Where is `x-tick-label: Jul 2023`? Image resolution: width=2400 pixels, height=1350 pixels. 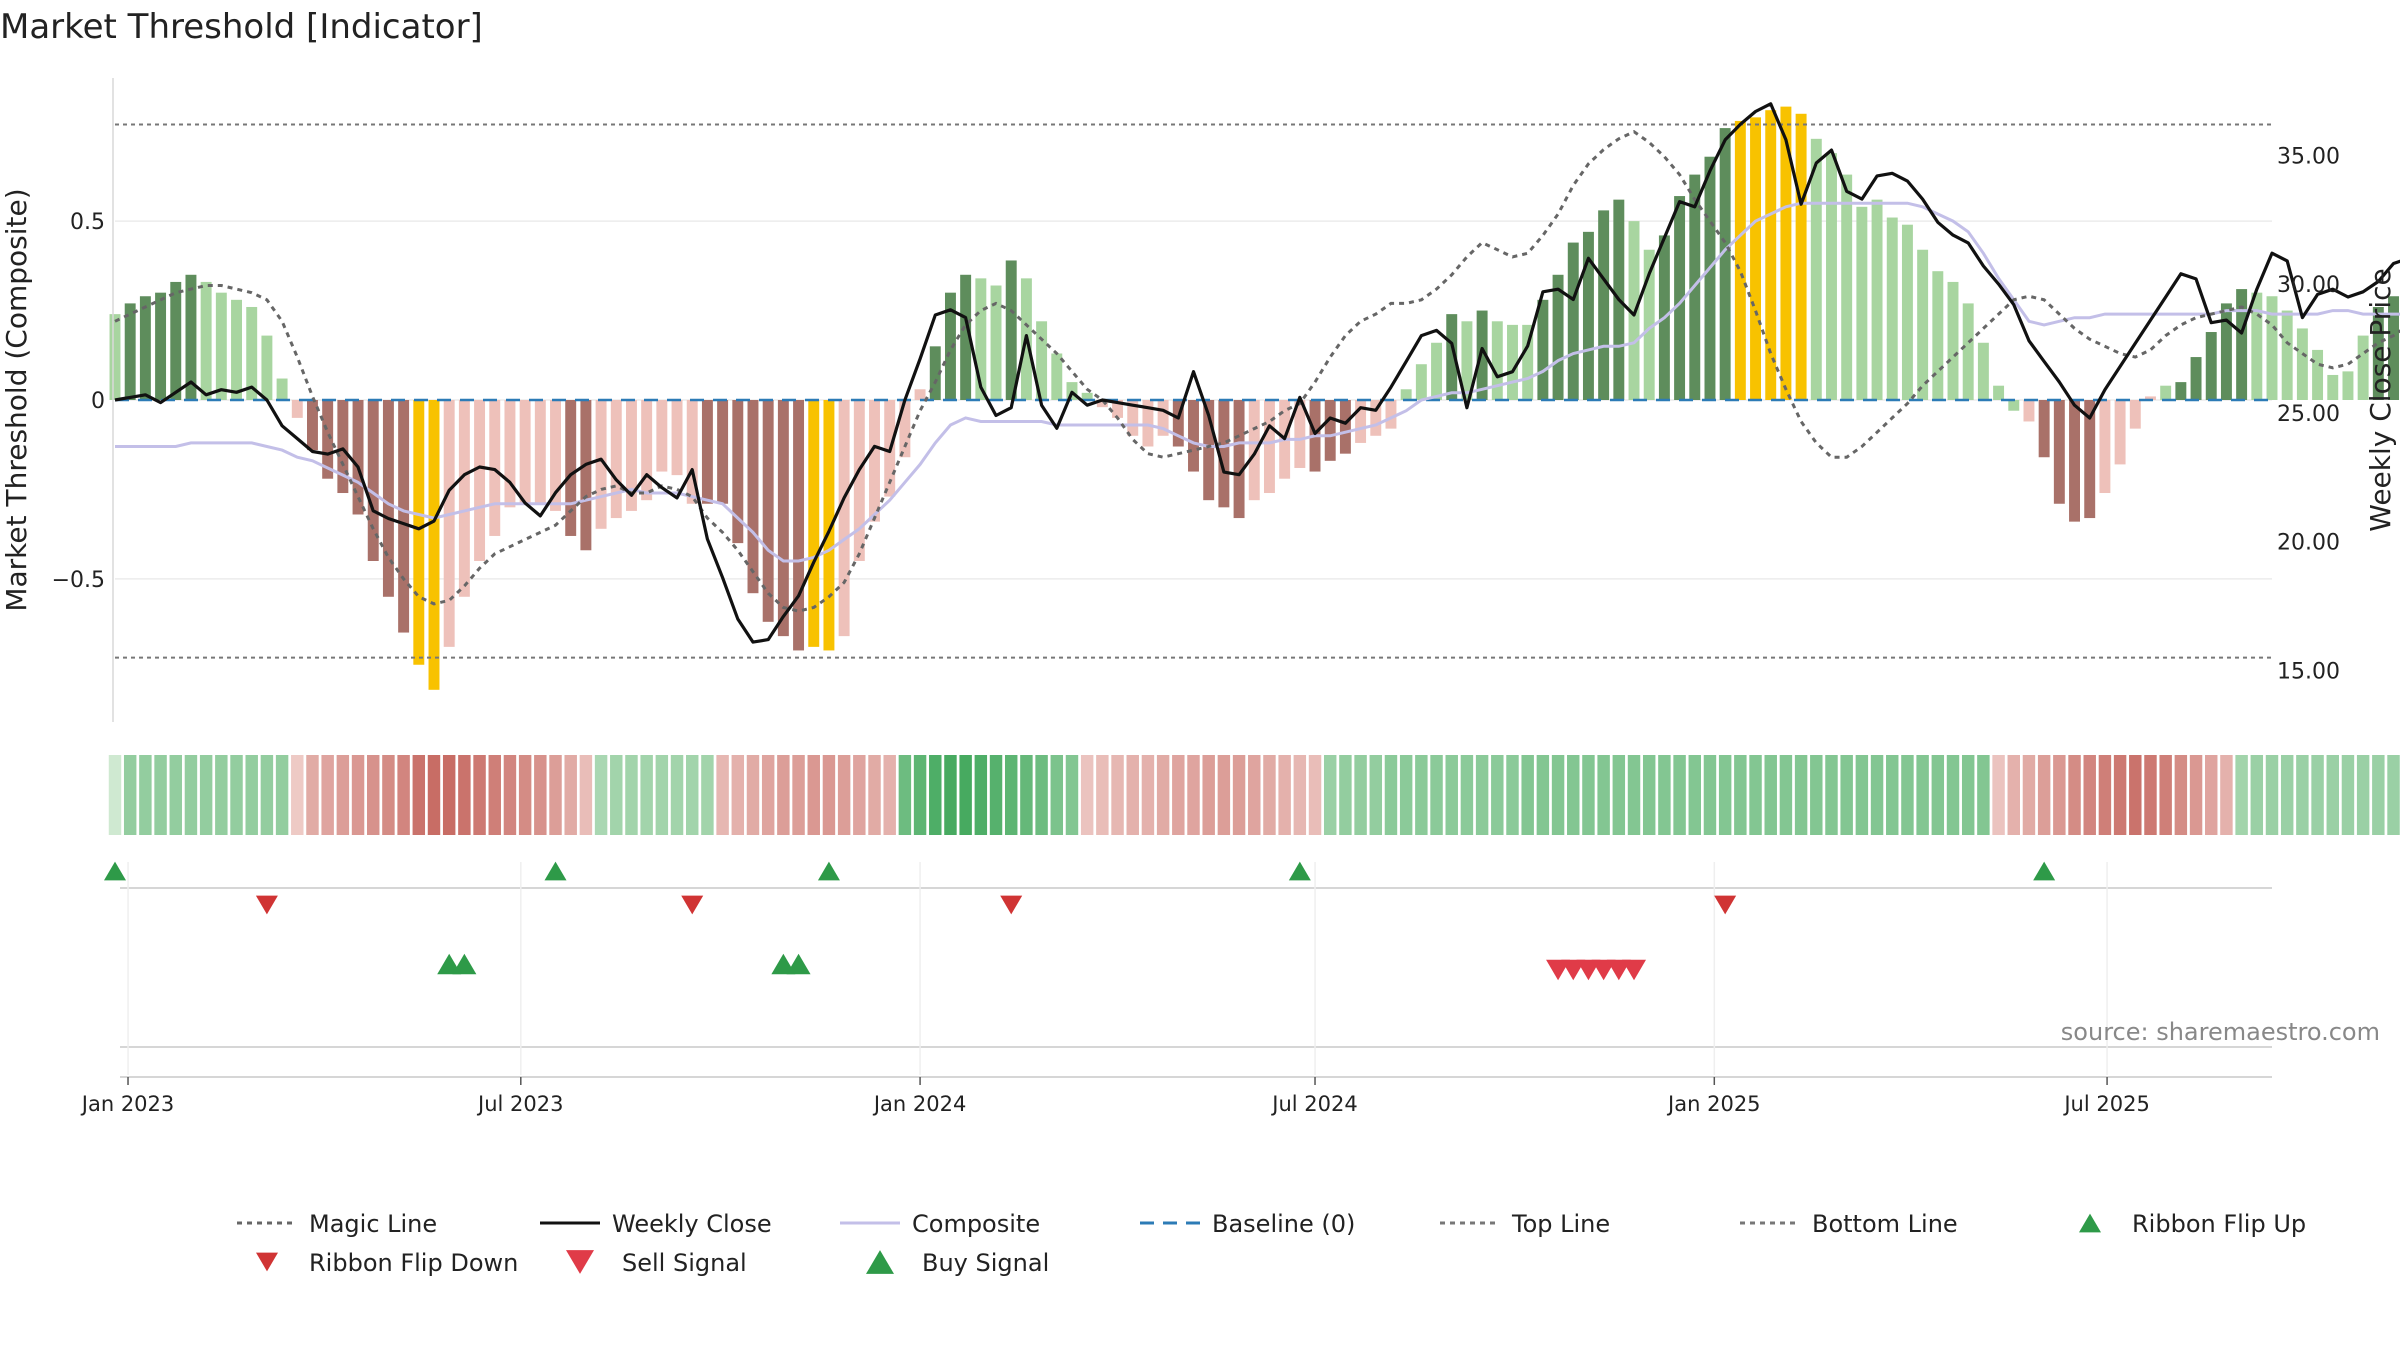
x-tick-label: Jul 2023 is located at coordinates (519, 1104).